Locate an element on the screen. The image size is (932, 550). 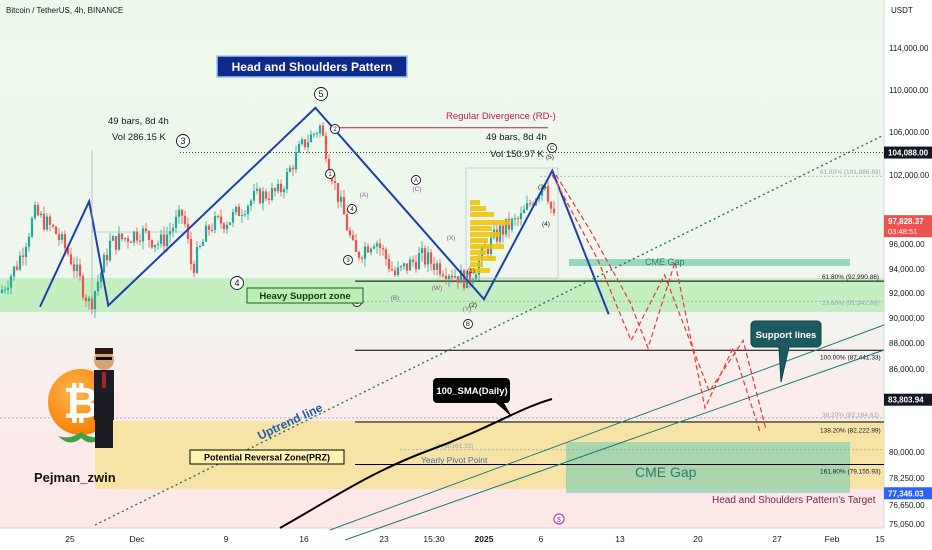
x-tick-label: 23 is located at coordinates (384, 539).